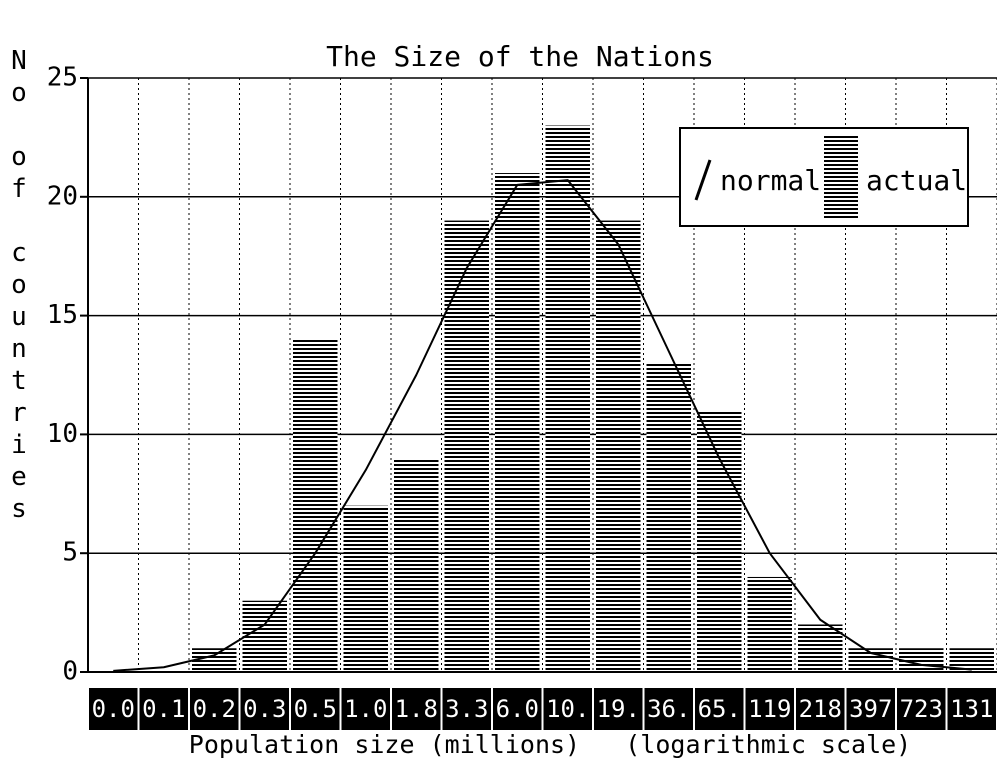 The height and width of the screenshot is (765, 997). What do you see at coordinates (62, 196) in the screenshot?
I see `y-tick-label: 20` at bounding box center [62, 196].